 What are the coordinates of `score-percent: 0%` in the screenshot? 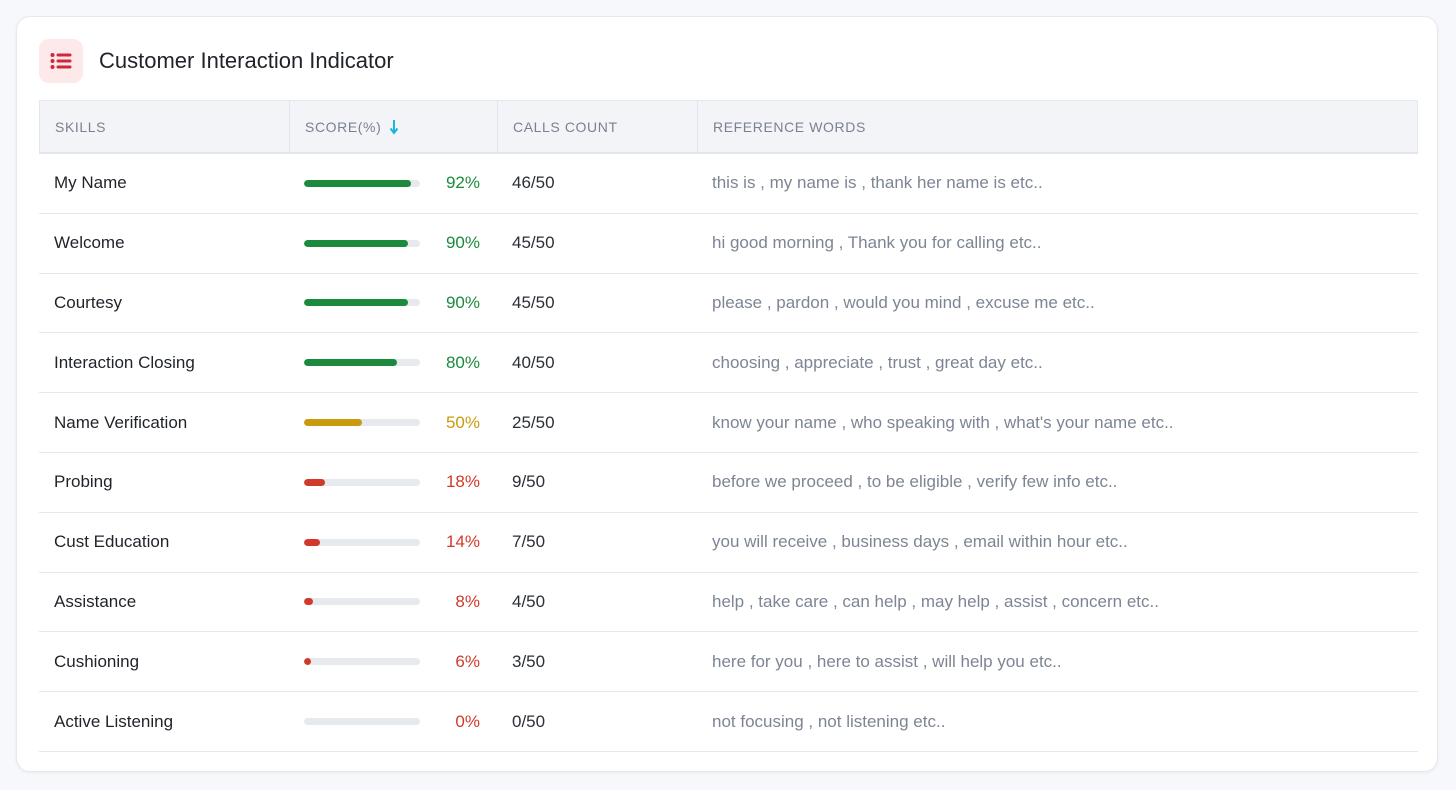 It's located at (467, 721).